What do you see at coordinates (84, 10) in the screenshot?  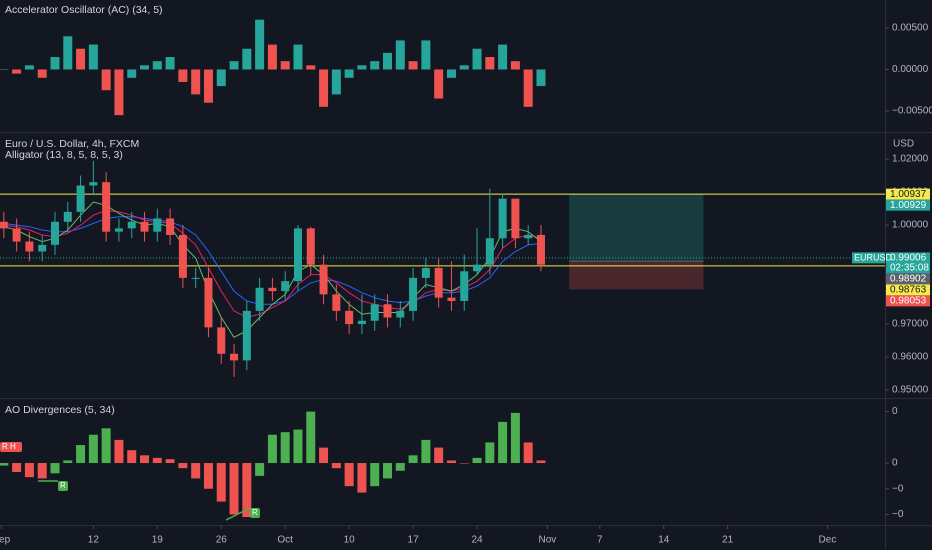 I see `ac-title: Accelerator Oscillator (AC) (34, 5)` at bounding box center [84, 10].